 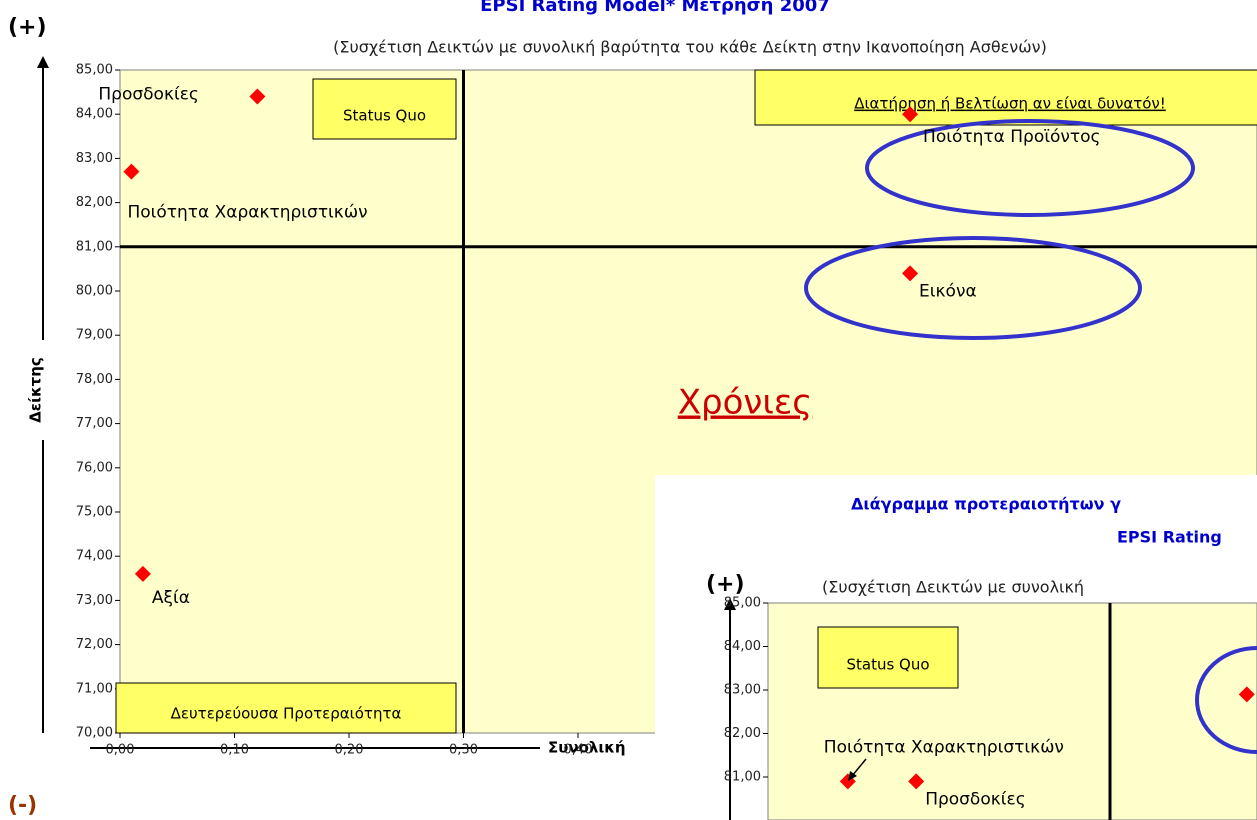 I want to click on y-tick-label: 78,00, so click(x=94, y=379).